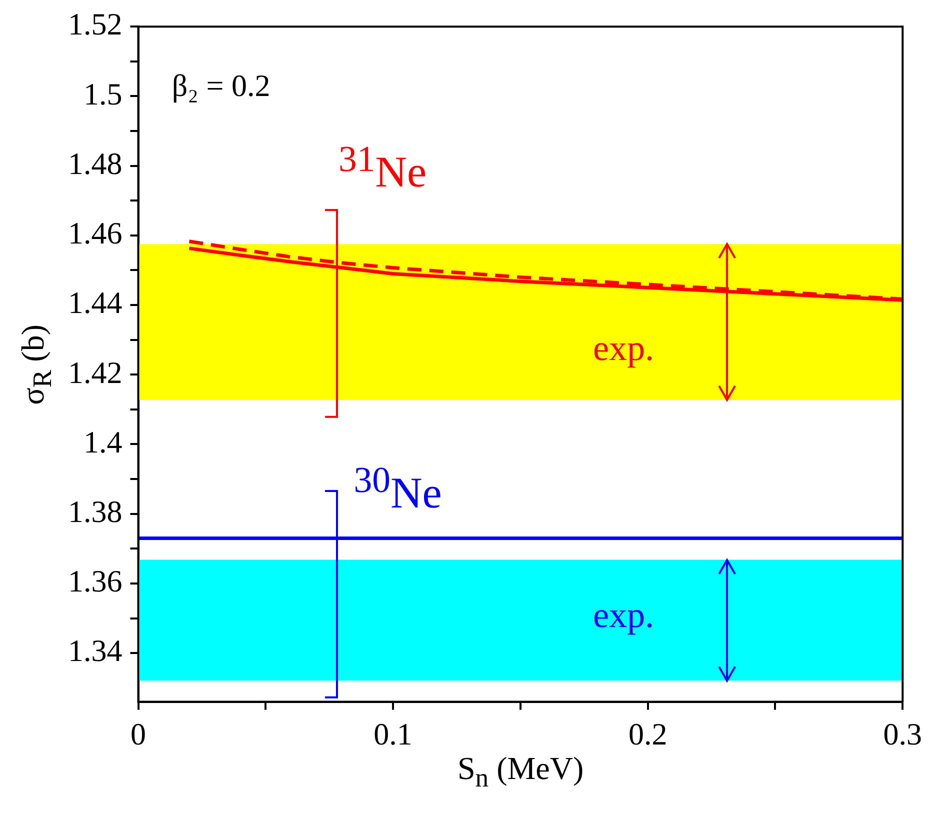  What do you see at coordinates (95, 302) in the screenshot?
I see `y-tick-label: 1.44` at bounding box center [95, 302].